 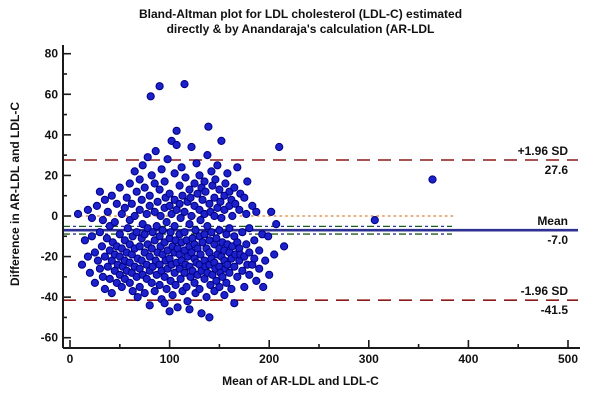 What do you see at coordinates (568, 359) in the screenshot?
I see `x-tick-label: 500` at bounding box center [568, 359].